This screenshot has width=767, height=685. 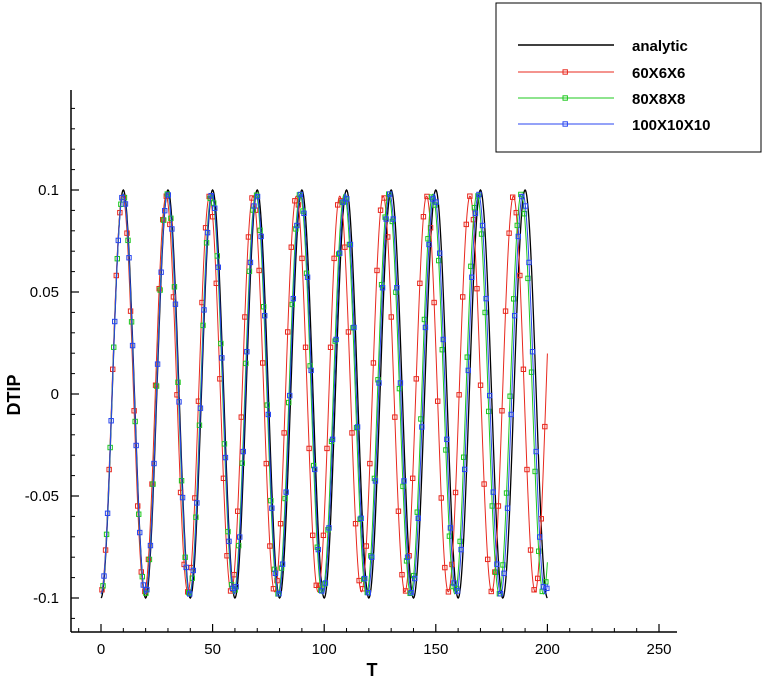 What do you see at coordinates (324, 649) in the screenshot?
I see `x-tick-label: 100` at bounding box center [324, 649].